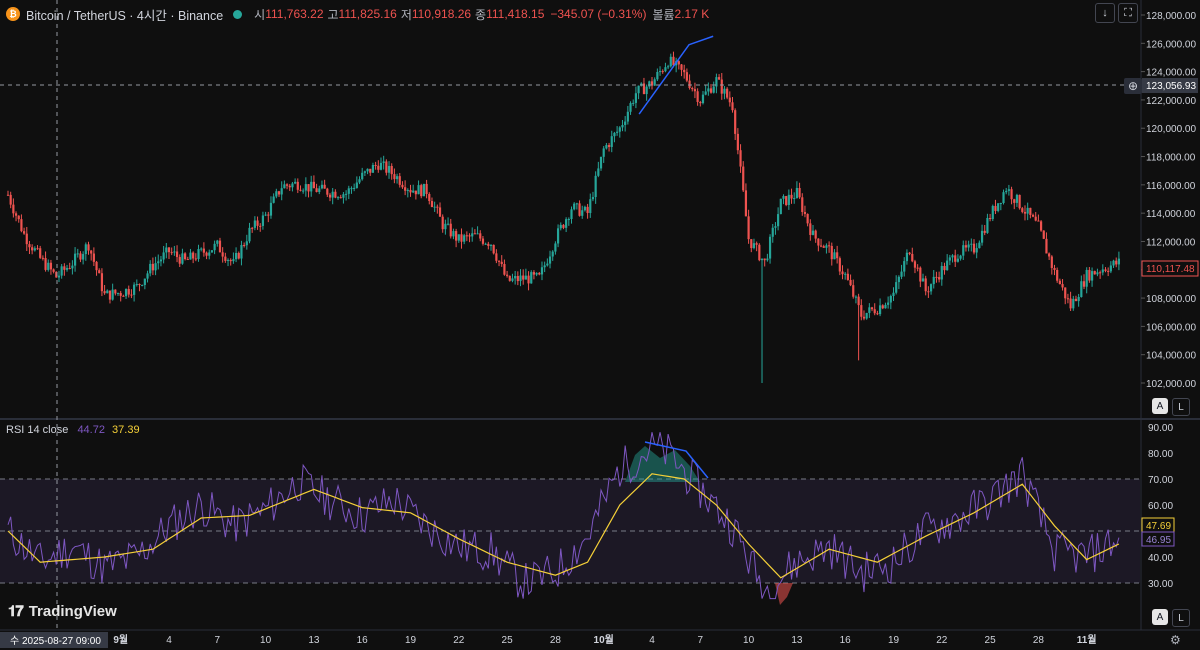  I want to click on log-scale-button: L, so click(1181, 407).